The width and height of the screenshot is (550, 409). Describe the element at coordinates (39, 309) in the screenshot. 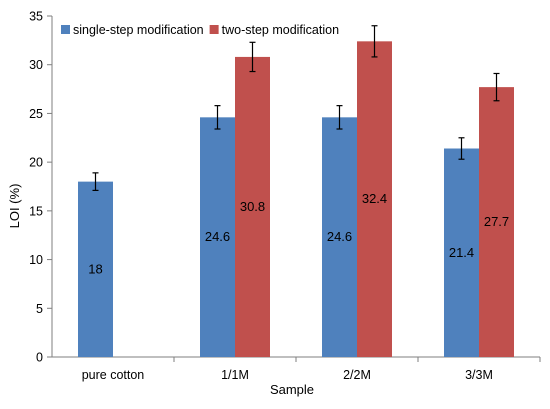

I see `y-tick-label: 5` at that location.